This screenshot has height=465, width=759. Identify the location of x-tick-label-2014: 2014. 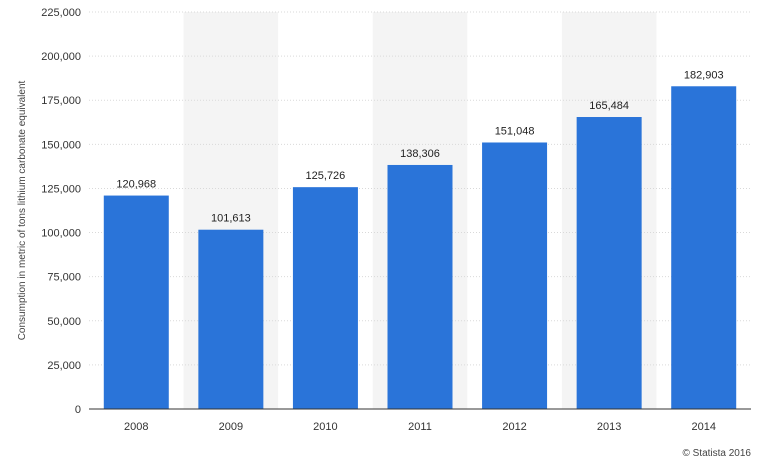
(703, 427).